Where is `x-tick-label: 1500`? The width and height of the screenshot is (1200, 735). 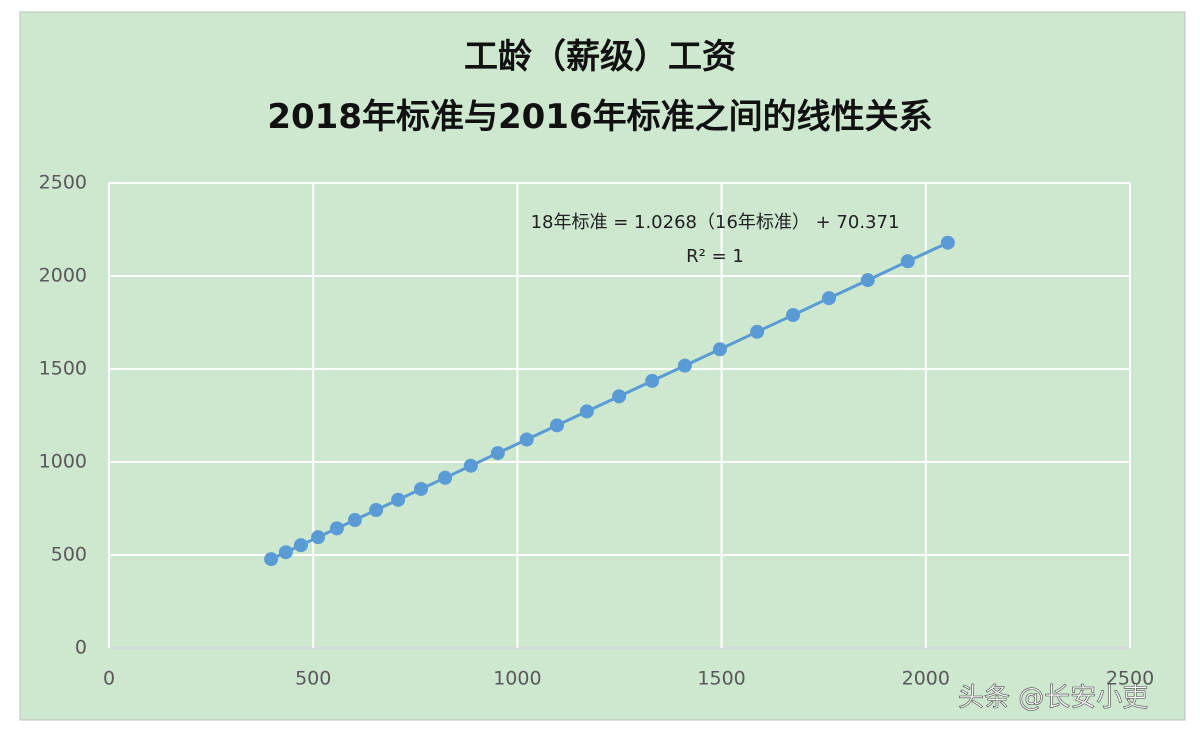 x-tick-label: 1500 is located at coordinates (721, 679).